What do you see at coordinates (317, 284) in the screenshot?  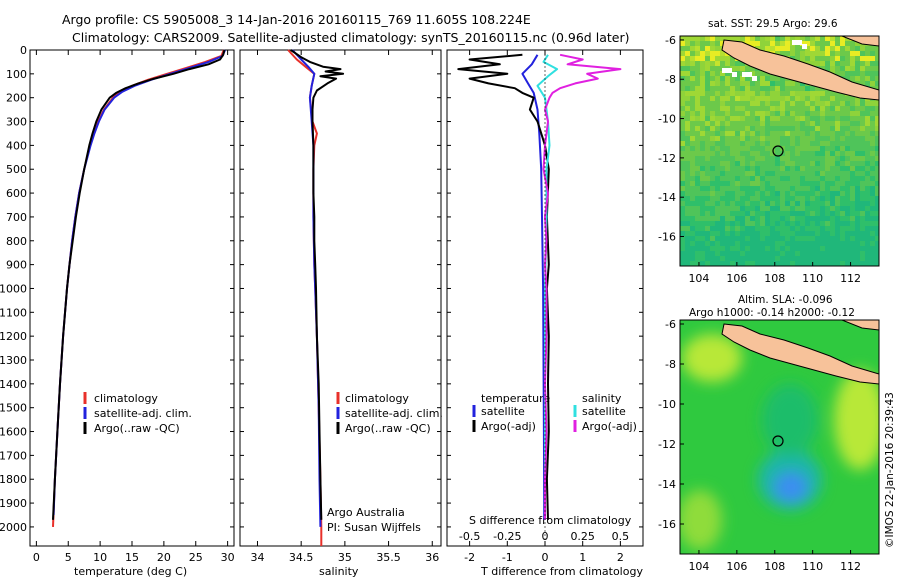 I see `series-line-argo-raw-qc-` at bounding box center [317, 284].